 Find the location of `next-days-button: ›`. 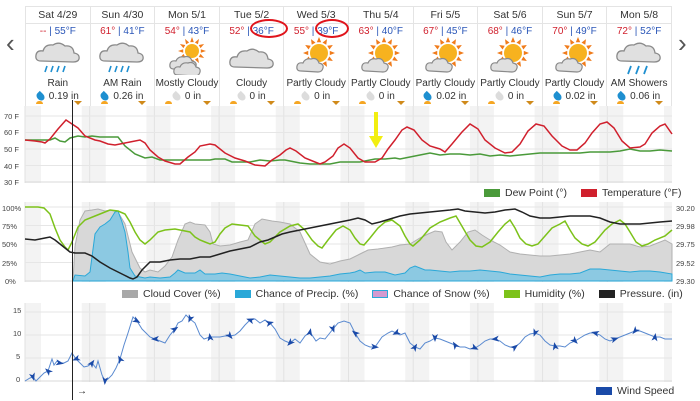

next-days-button: › is located at coordinates (682, 43).